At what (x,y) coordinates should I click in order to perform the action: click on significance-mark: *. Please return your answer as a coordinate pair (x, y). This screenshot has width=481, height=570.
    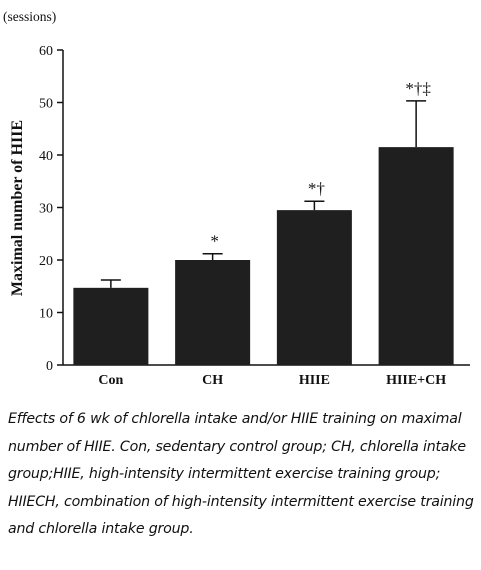
    Looking at the image, I should click on (214, 241).